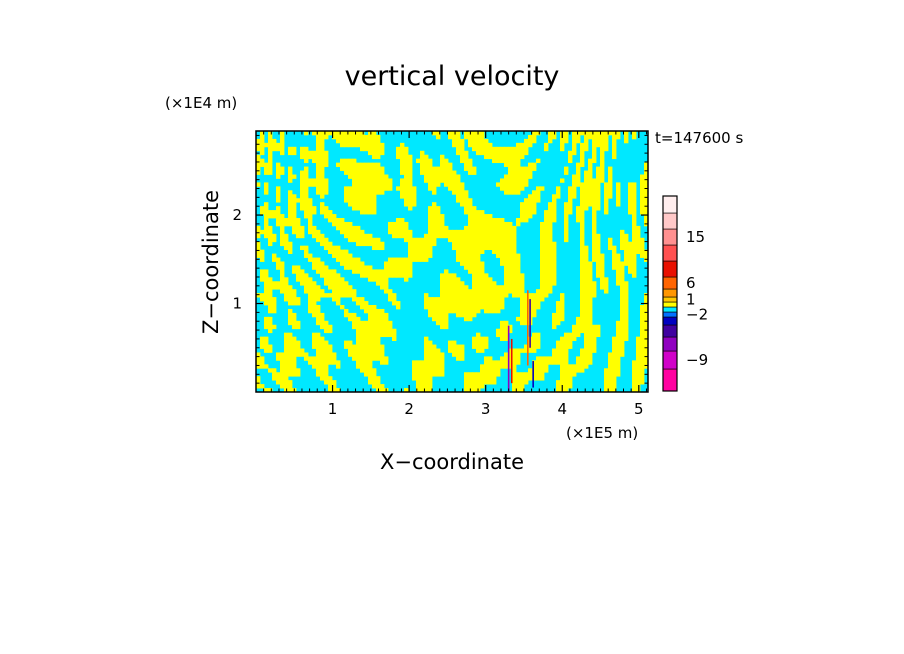  What do you see at coordinates (691, 283) in the screenshot?
I see `colorbar-tick-label: 6` at bounding box center [691, 283].